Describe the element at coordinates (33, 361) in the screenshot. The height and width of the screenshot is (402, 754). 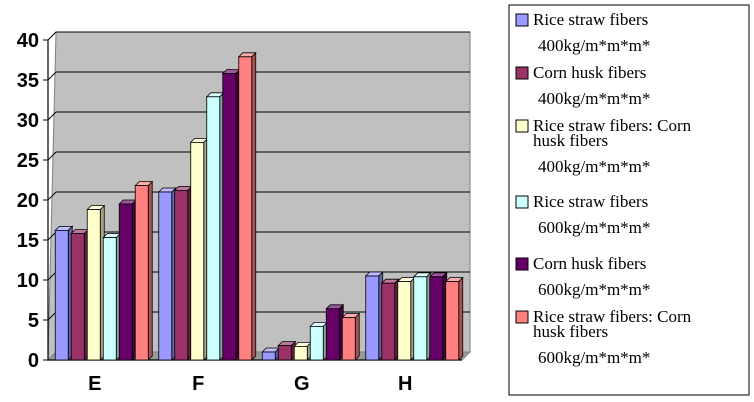
I see `y-tick-label: 0` at that location.